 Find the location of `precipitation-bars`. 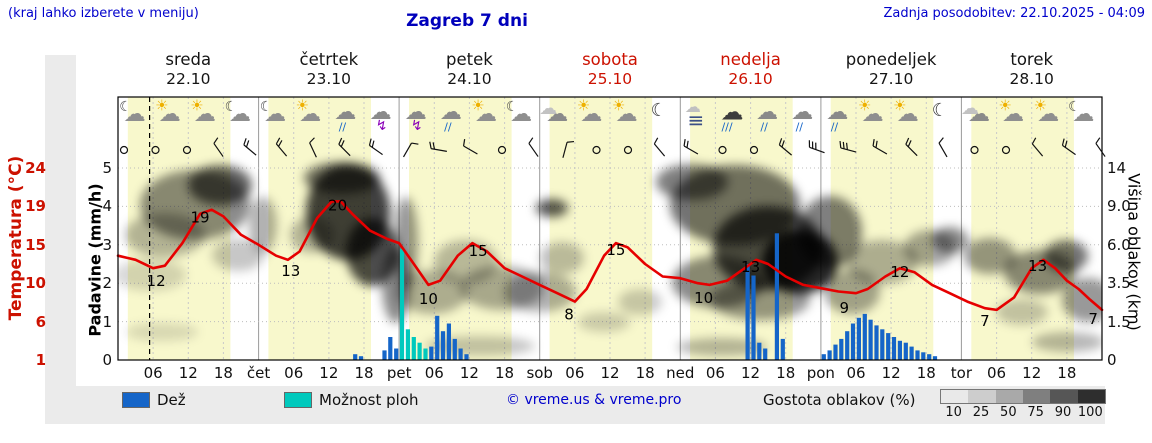

precipitation-bars is located at coordinates (645, 296).